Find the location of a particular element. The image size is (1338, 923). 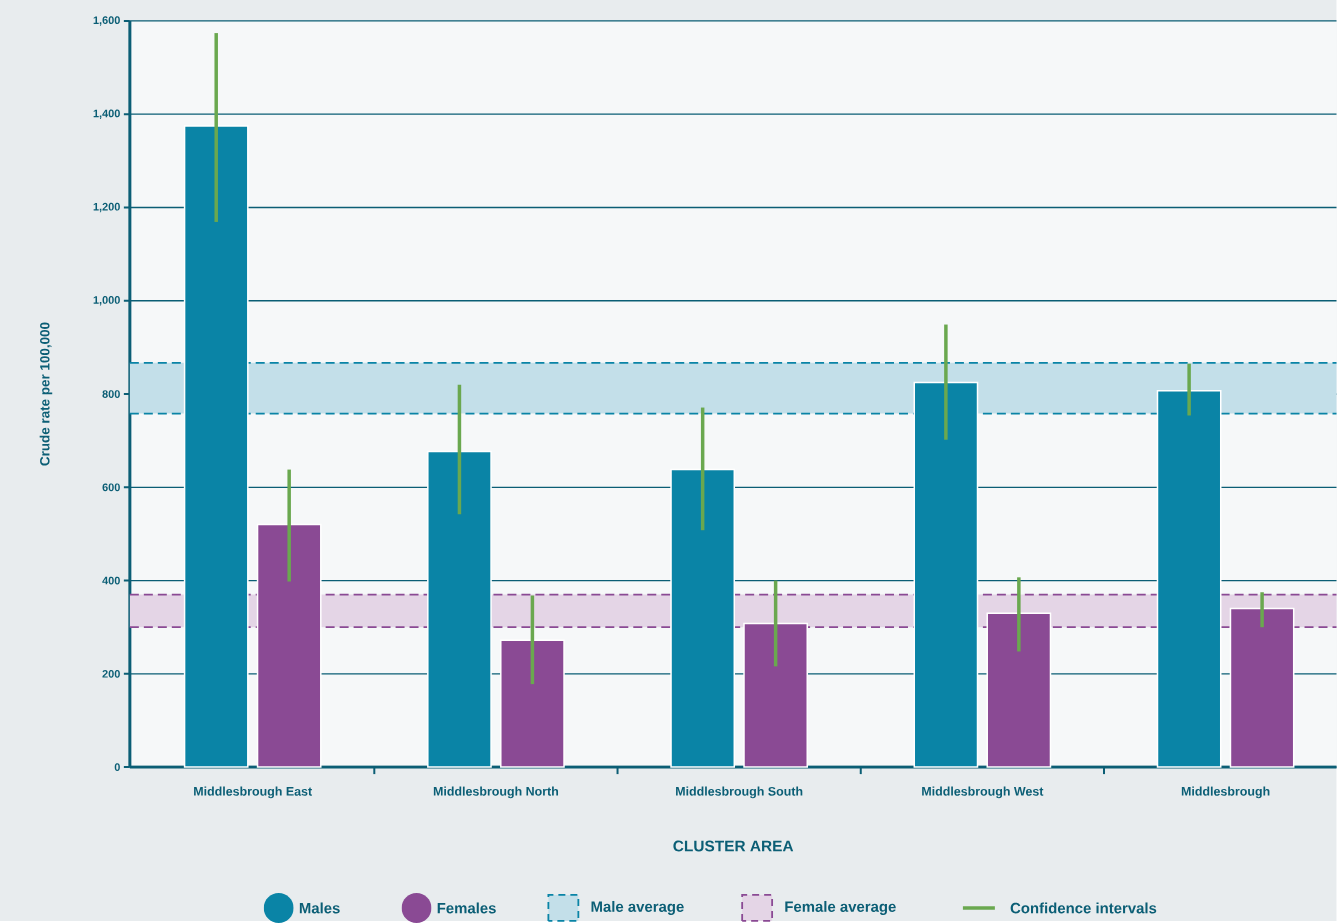

legend-label: Males is located at coordinates (319, 908).